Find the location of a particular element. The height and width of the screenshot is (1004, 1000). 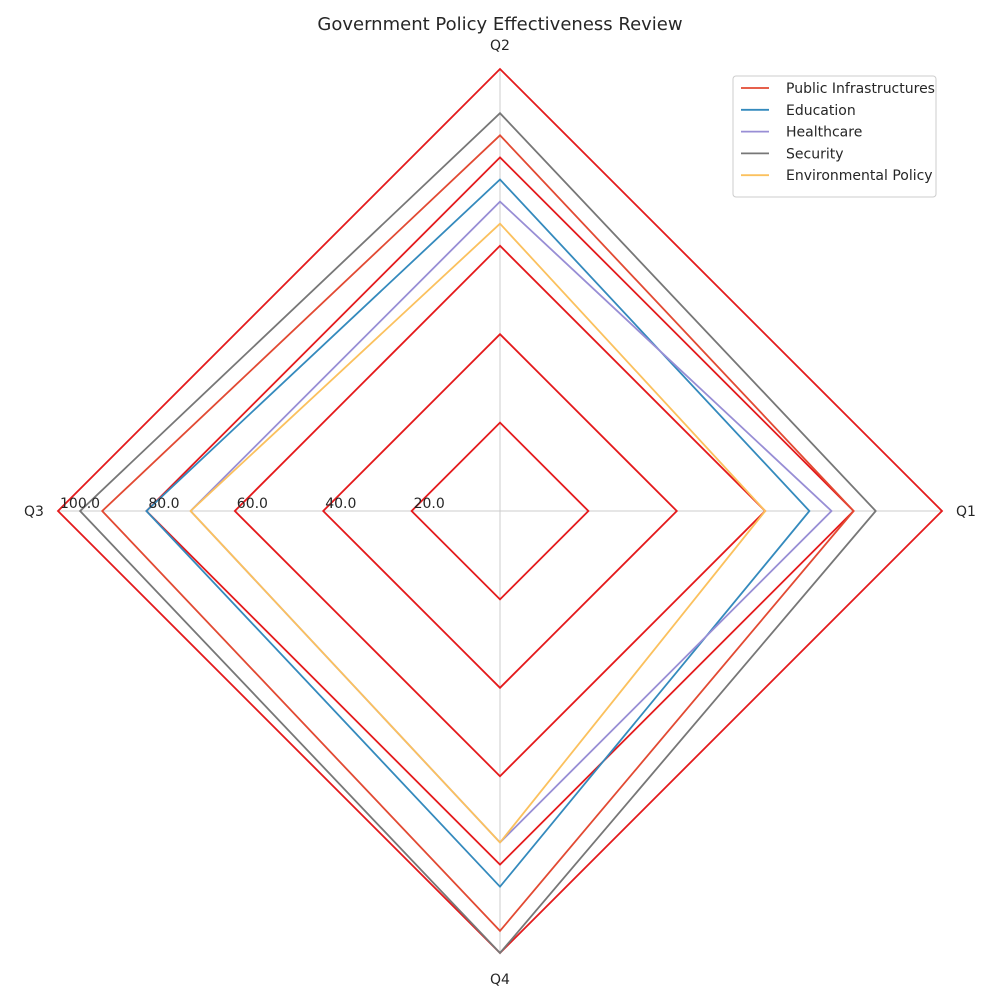

axis-label-q3: Q3 is located at coordinates (34, 512).